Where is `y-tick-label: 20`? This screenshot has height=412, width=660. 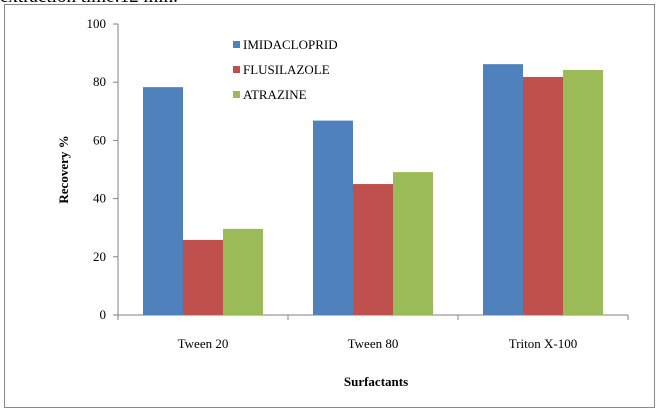 y-tick-label: 20 is located at coordinates (99, 256).